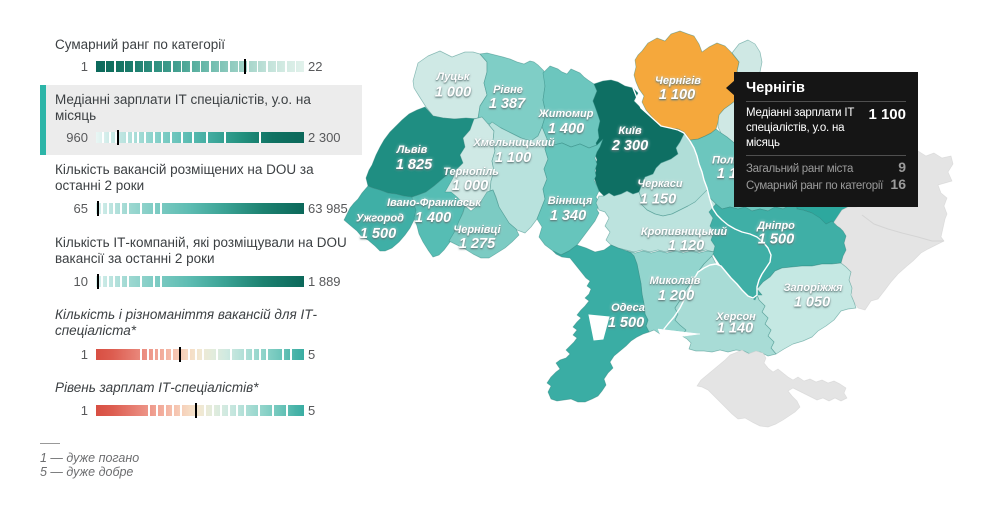 The width and height of the screenshot is (1000, 520). What do you see at coordinates (628, 308) in the screenshot?
I see `svg-text: Одеса` at bounding box center [628, 308].